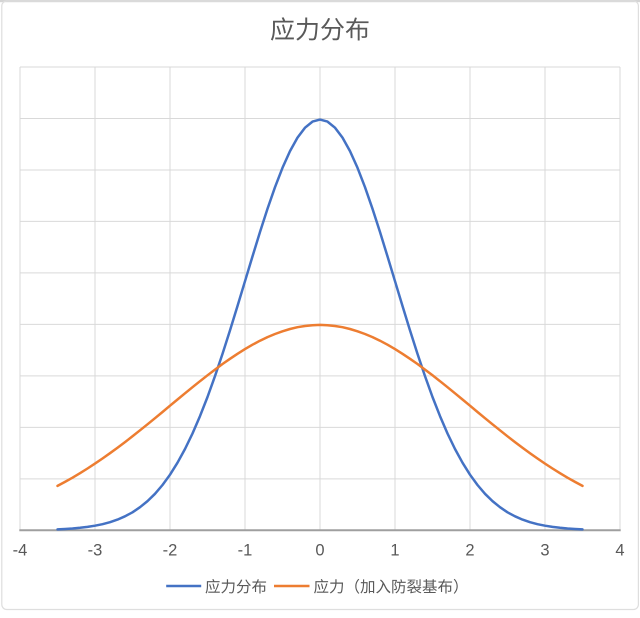 This screenshot has height=618, width=640. What do you see at coordinates (245, 551) in the screenshot?
I see `svg-text: -1` at bounding box center [245, 551].